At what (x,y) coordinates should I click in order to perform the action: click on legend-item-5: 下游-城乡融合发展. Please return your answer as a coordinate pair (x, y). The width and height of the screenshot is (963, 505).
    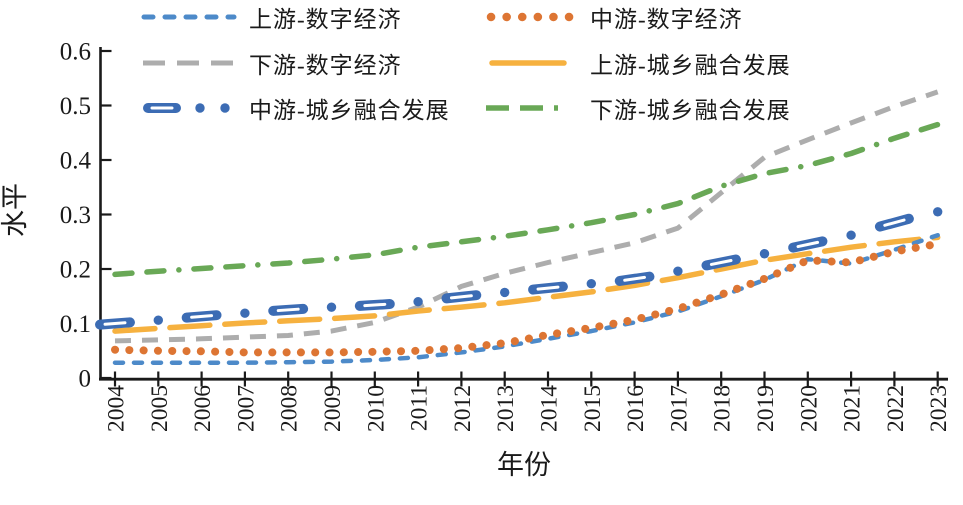
    Looking at the image, I should click on (637, 109).